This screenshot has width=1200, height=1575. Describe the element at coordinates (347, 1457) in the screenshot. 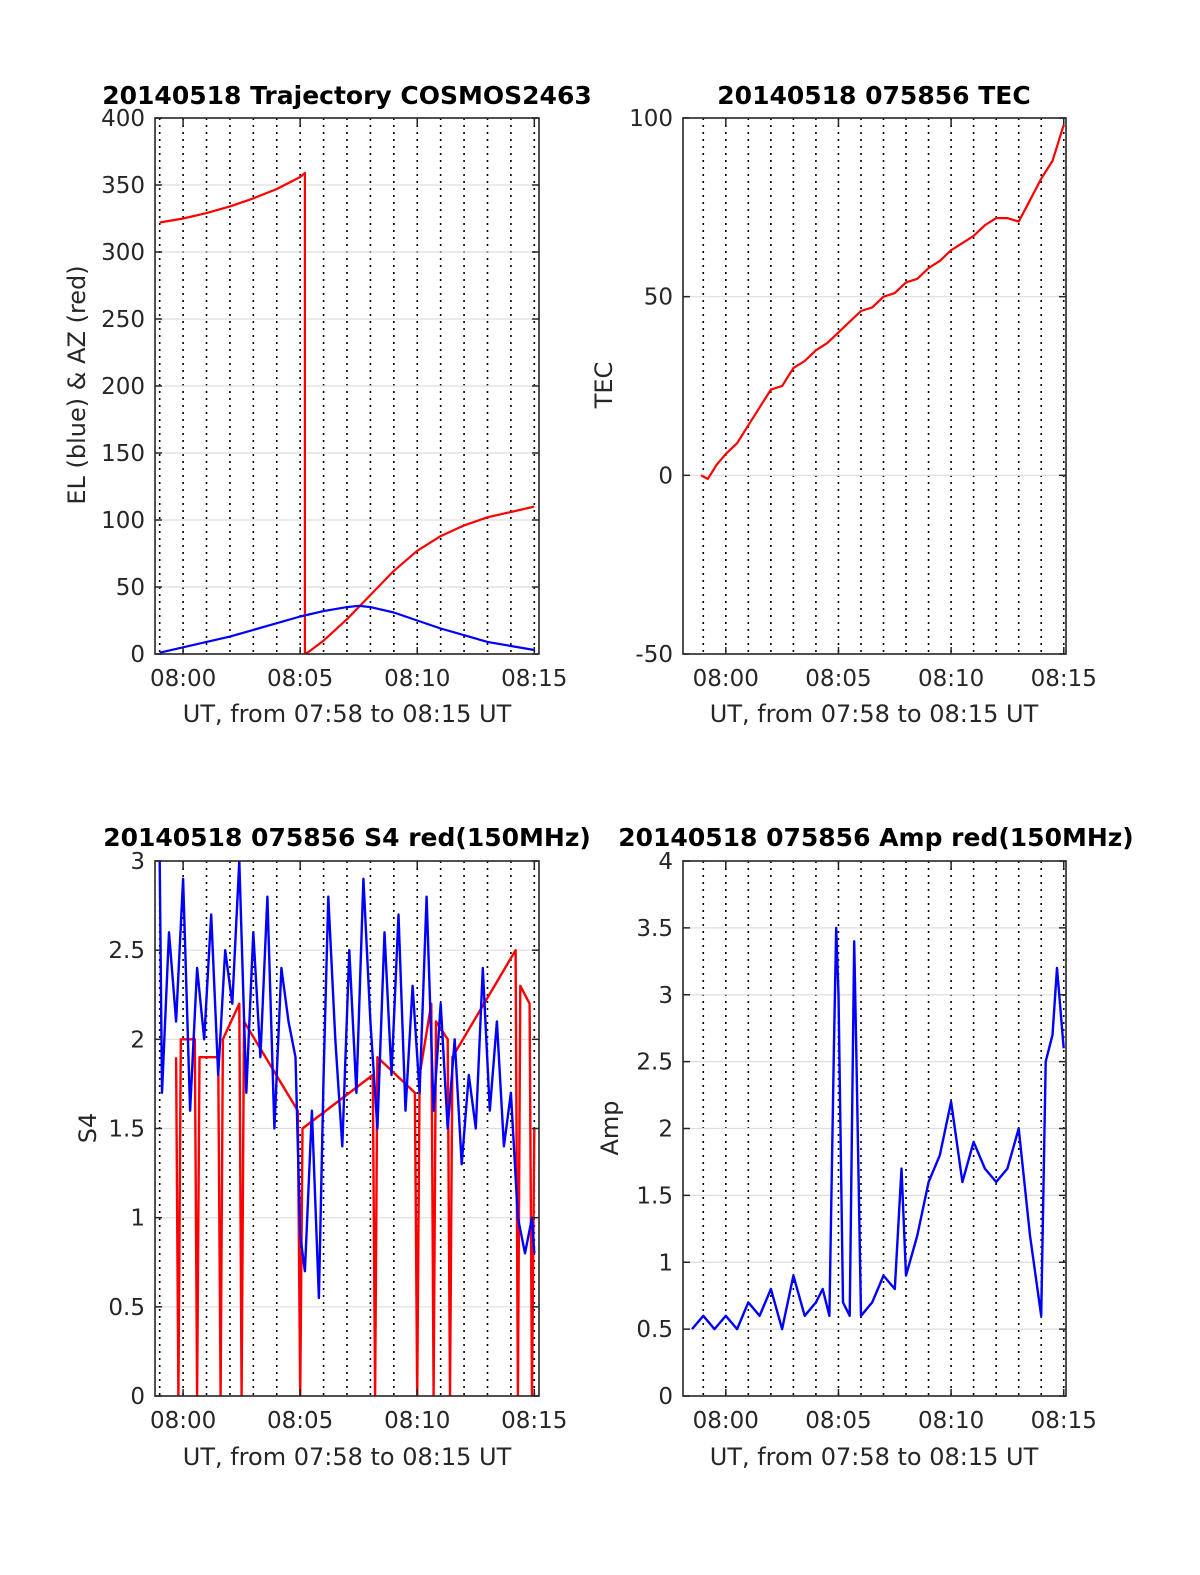

I see `s4-xlabel: UT, from 07:58 to 08:15 UT` at that location.